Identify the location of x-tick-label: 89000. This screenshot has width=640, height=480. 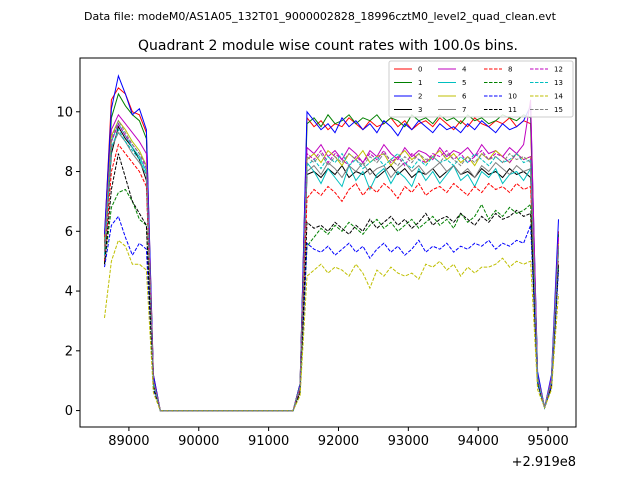
(128, 441).